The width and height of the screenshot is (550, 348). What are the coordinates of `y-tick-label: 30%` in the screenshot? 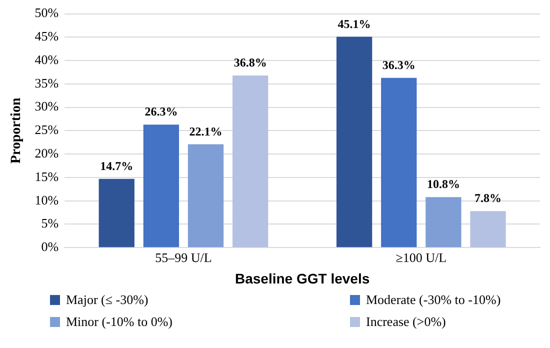 It's located at (46, 106).